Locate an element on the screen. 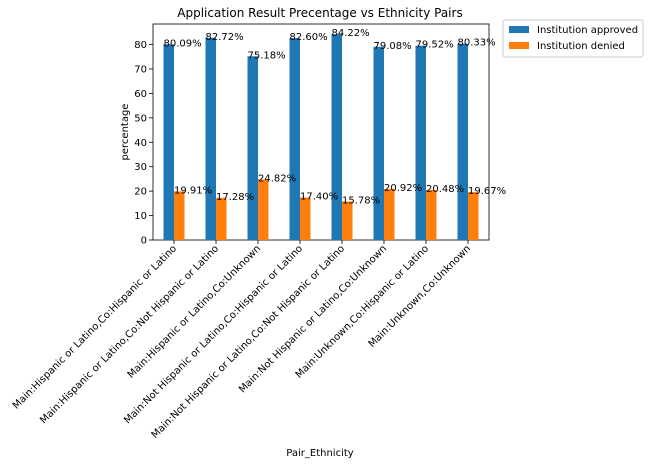 This screenshot has width=648, height=465. bar-data-label: 15.78% is located at coordinates (361, 200).